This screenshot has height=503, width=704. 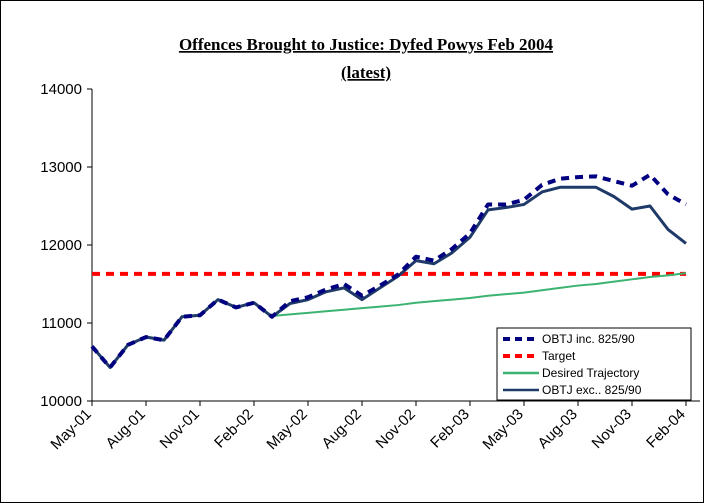 I want to click on series-line, so click(x=479, y=294).